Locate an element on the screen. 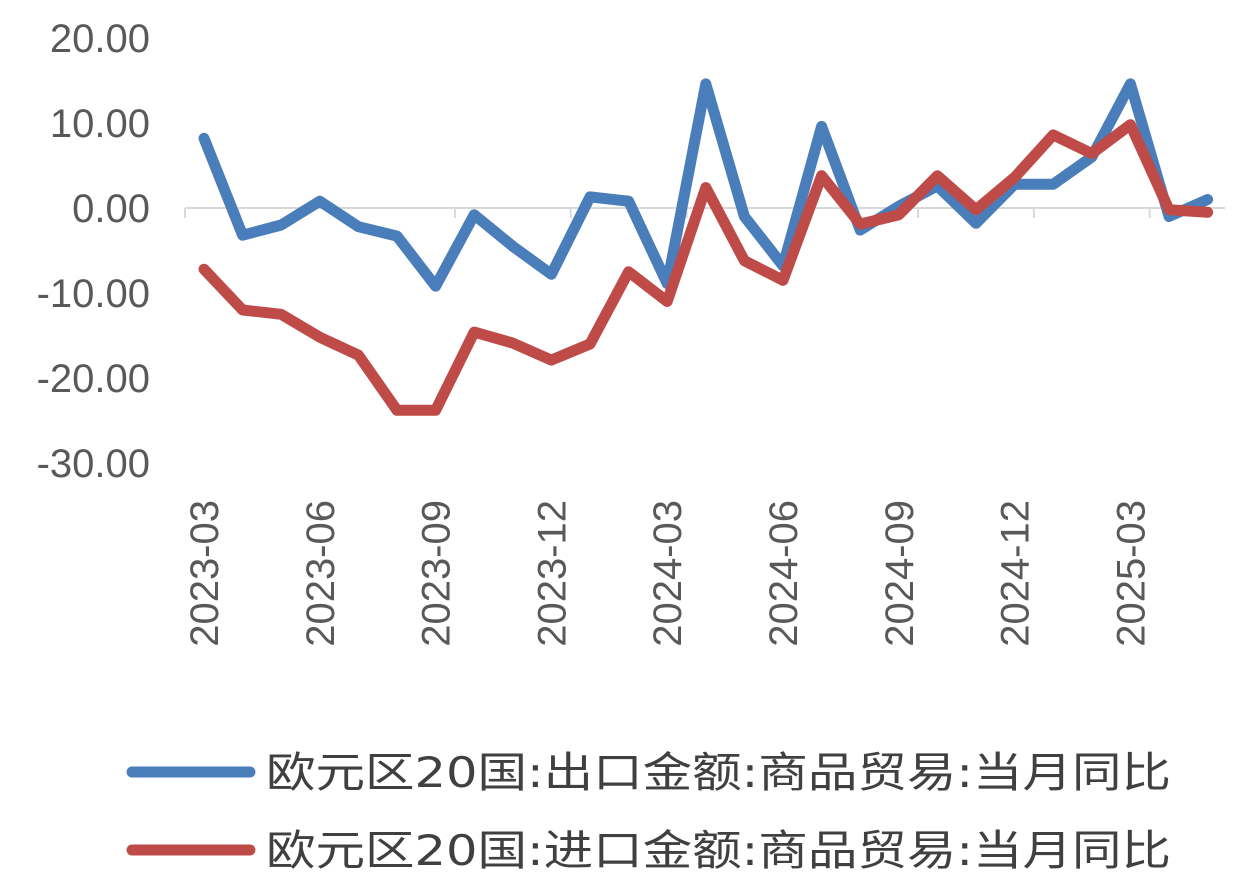 Image resolution: width=1245 pixels, height=888 pixels. x-tick-label: 2023-12 is located at coordinates (552, 573).